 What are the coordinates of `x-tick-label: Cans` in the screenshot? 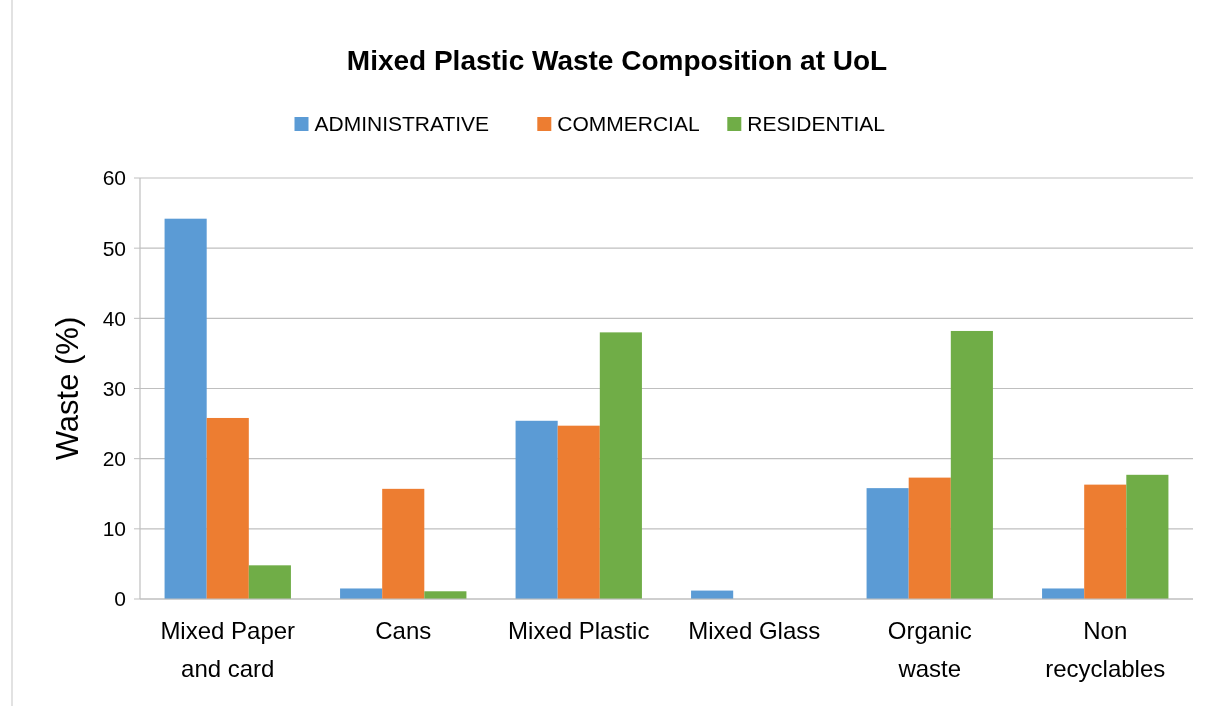 It's located at (403, 630).